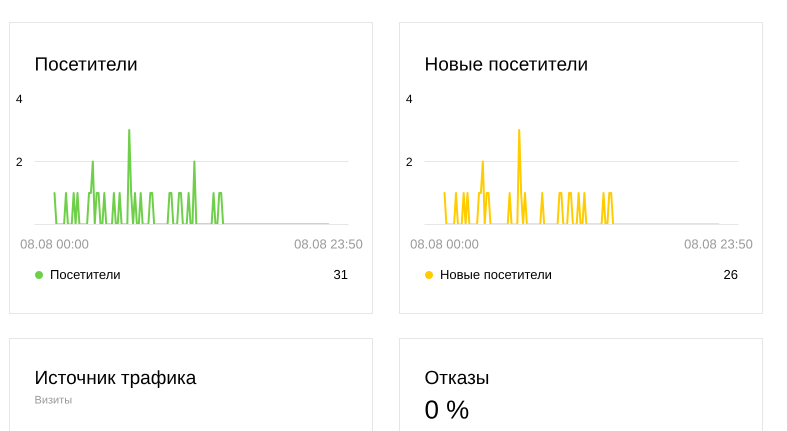 Image resolution: width=787 pixels, height=431 pixels. Describe the element at coordinates (86, 65) in the screenshot. I see `chart-title: Посетители` at that location.